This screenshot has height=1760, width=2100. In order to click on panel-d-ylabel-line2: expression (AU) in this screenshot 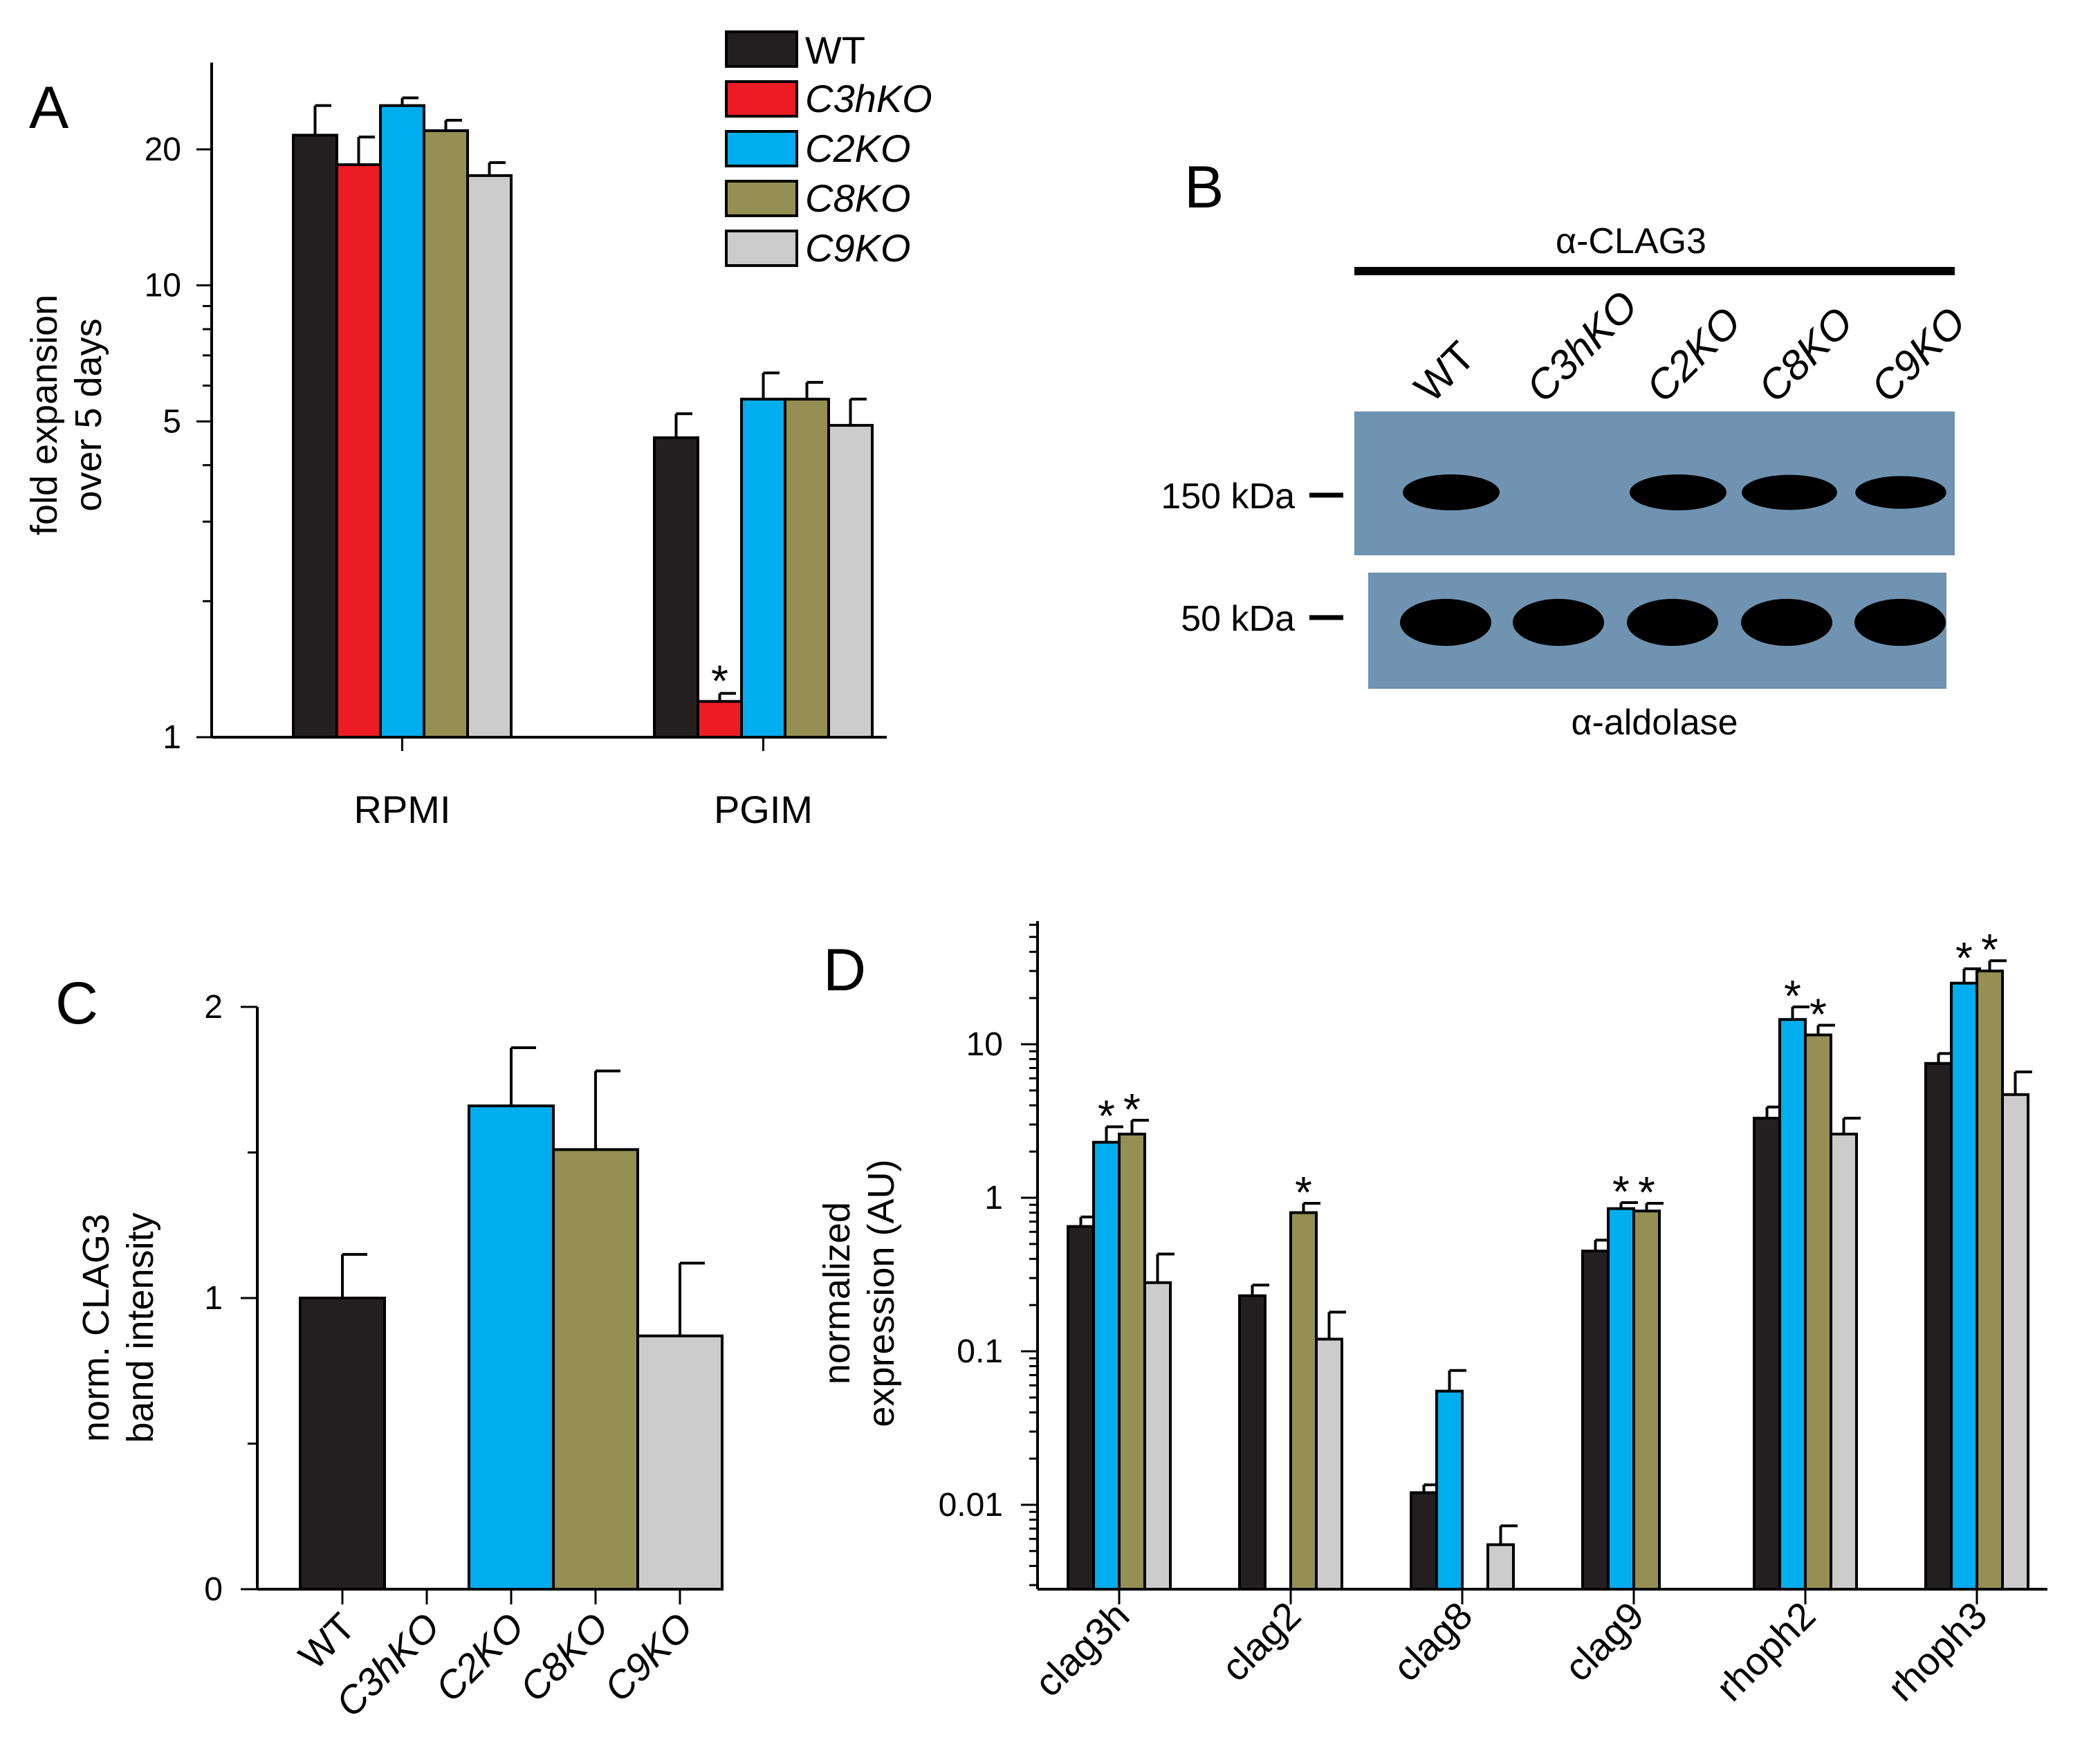, I will do `click(881, 1293)`.